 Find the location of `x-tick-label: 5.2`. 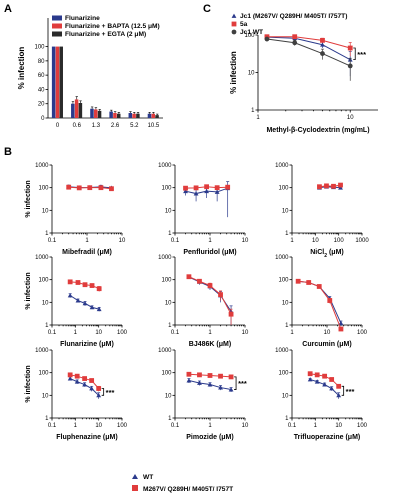

x-tick-label: 5.2 is located at coordinates (134, 126).